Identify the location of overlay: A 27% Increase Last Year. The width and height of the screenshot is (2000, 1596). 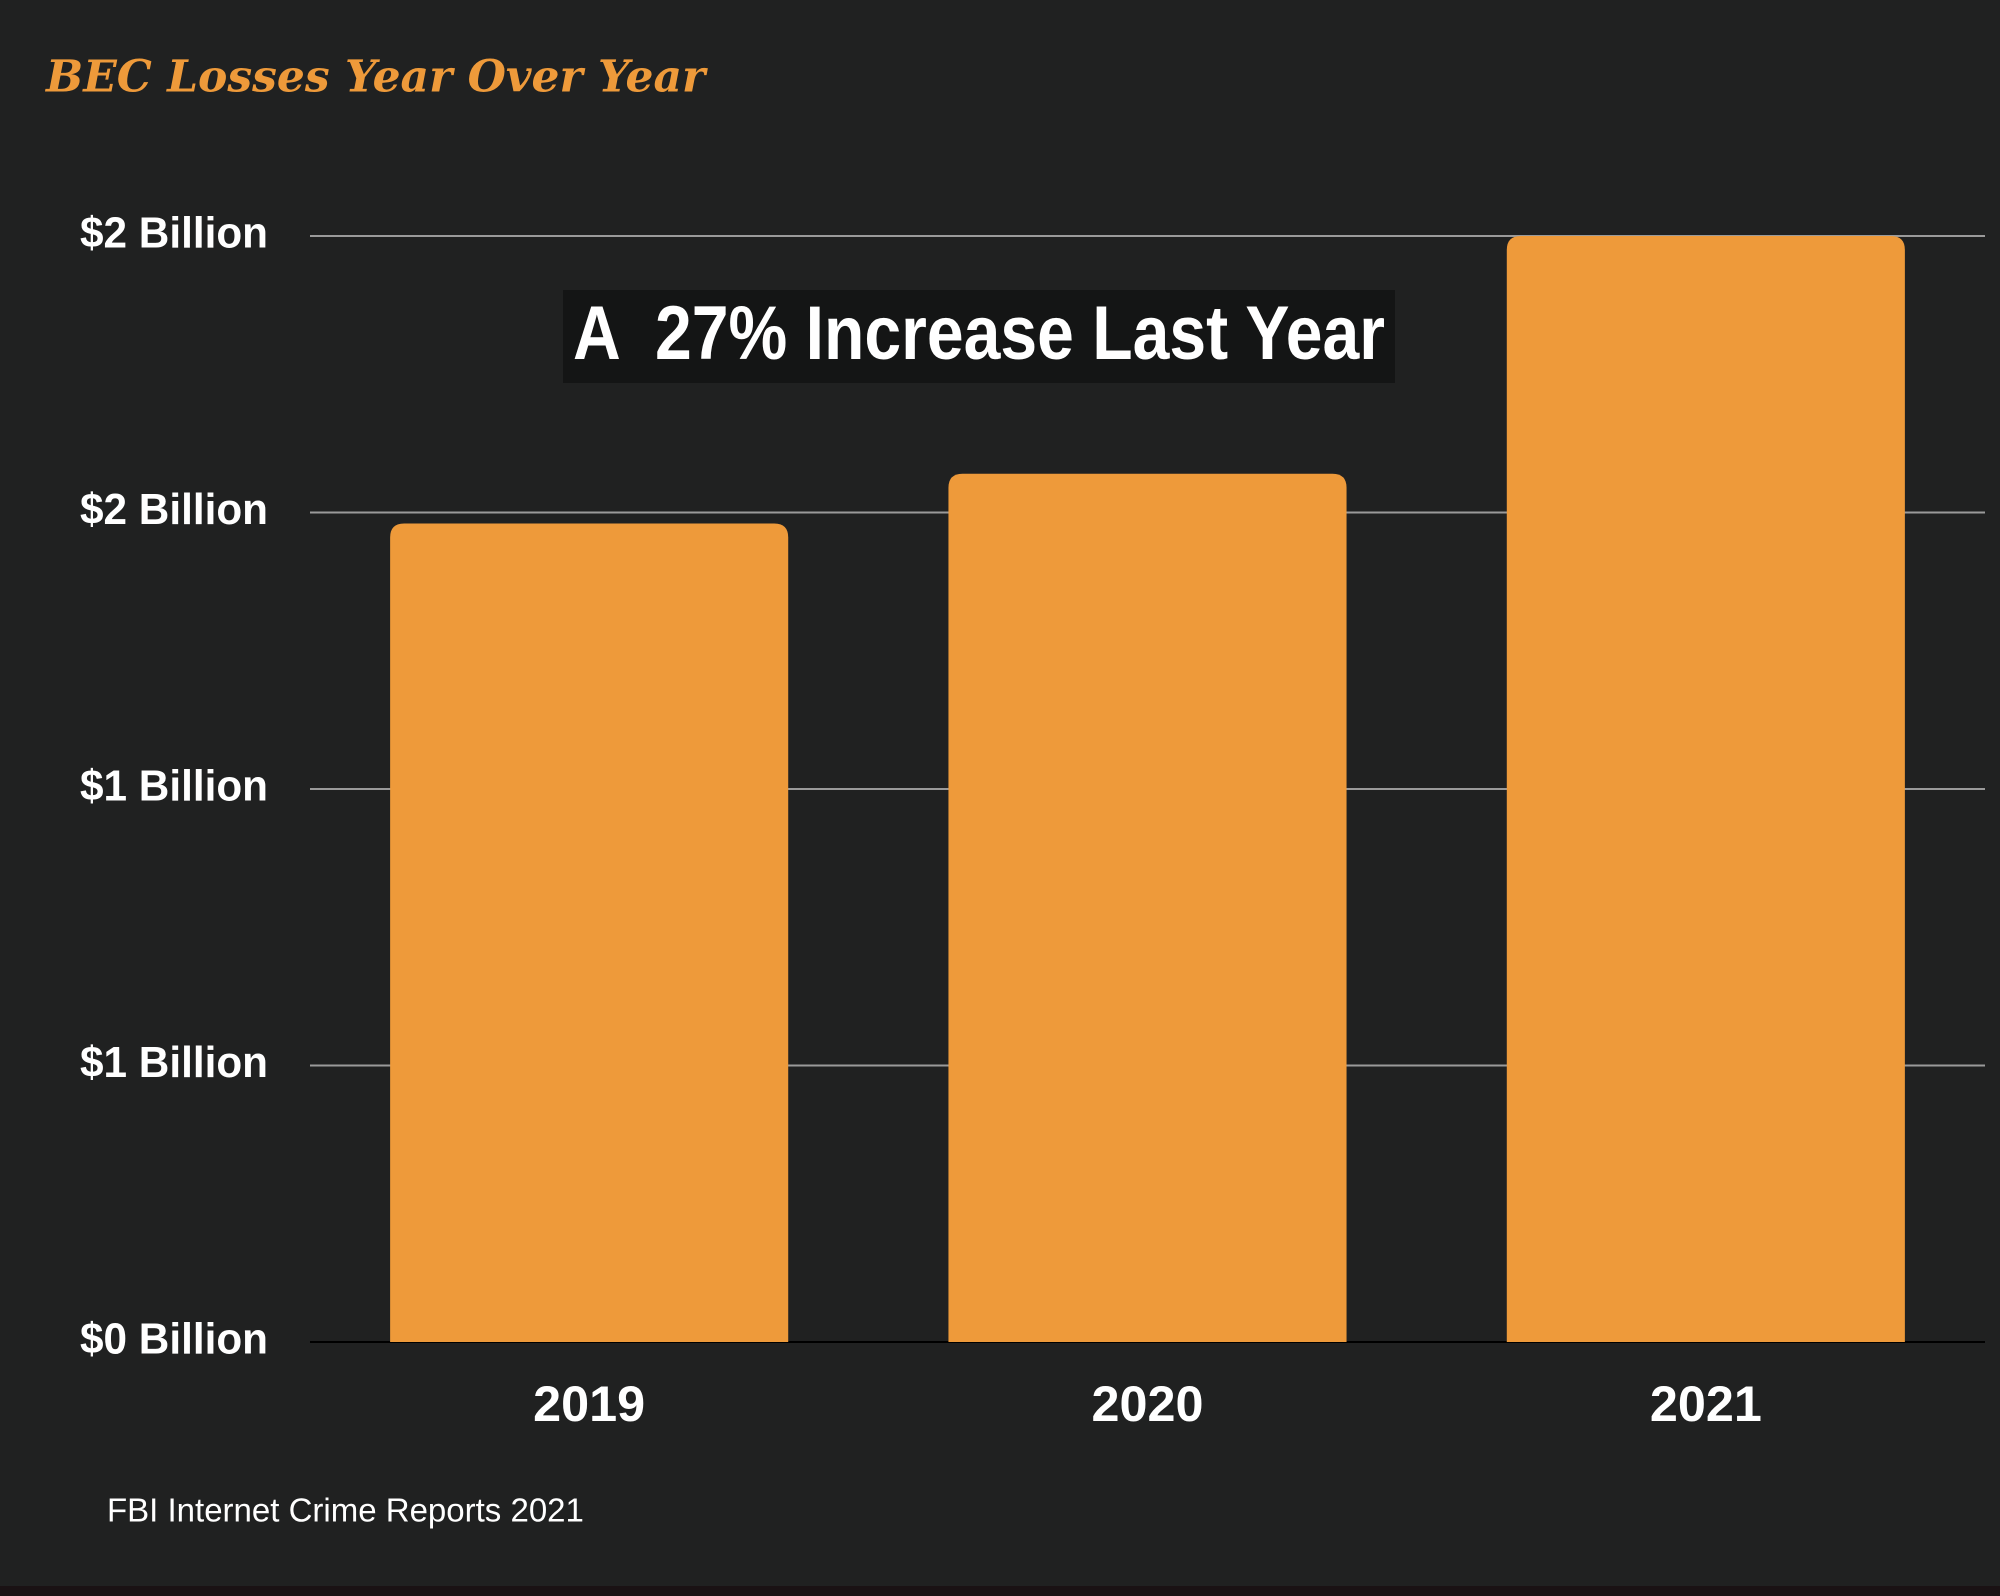
(979, 336).